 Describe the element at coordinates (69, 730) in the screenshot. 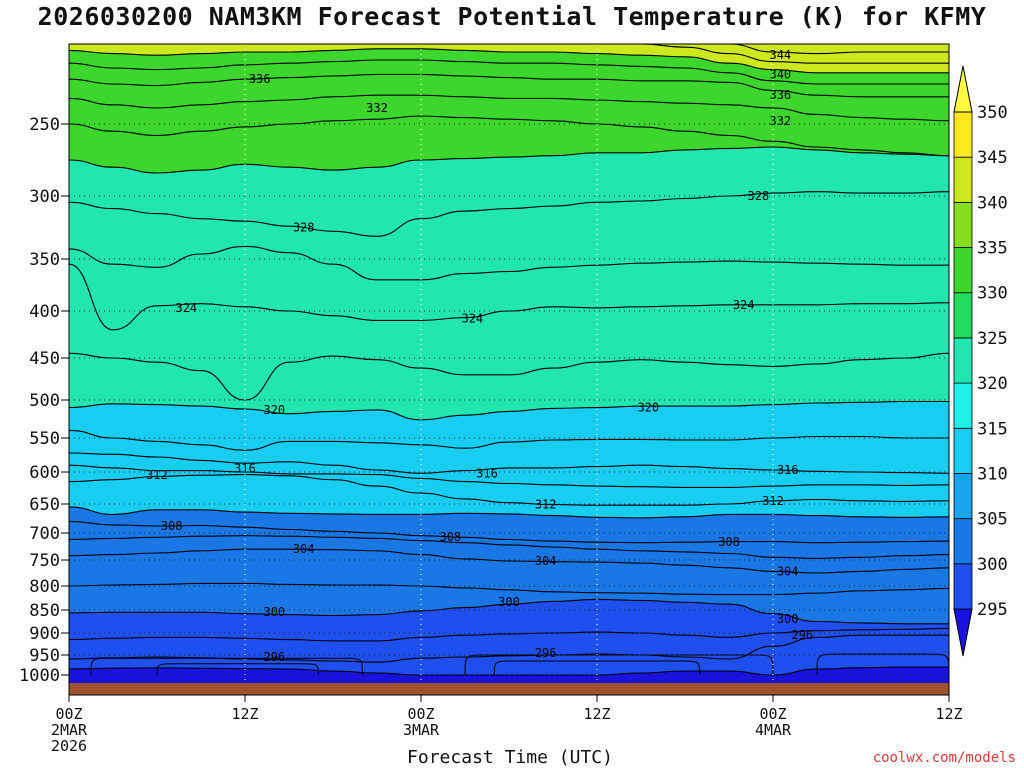

I see `x-tick-label: 2MAR` at that location.